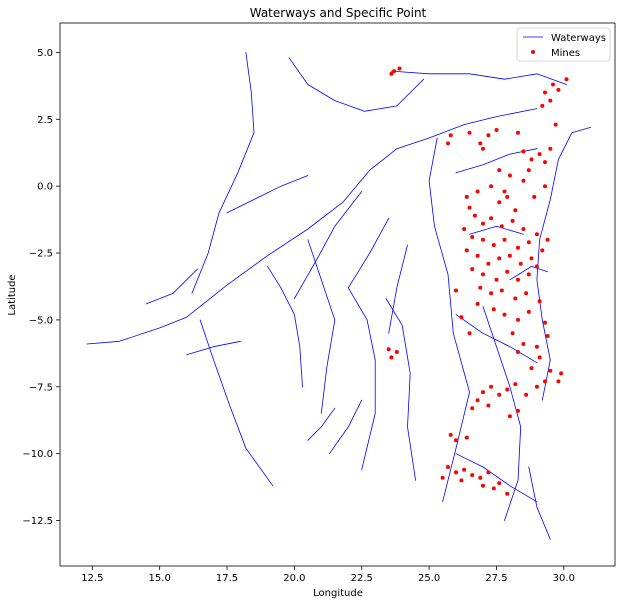 The image size is (622, 604). I want to click on y-tick-label: −7.5, so click(41, 387).